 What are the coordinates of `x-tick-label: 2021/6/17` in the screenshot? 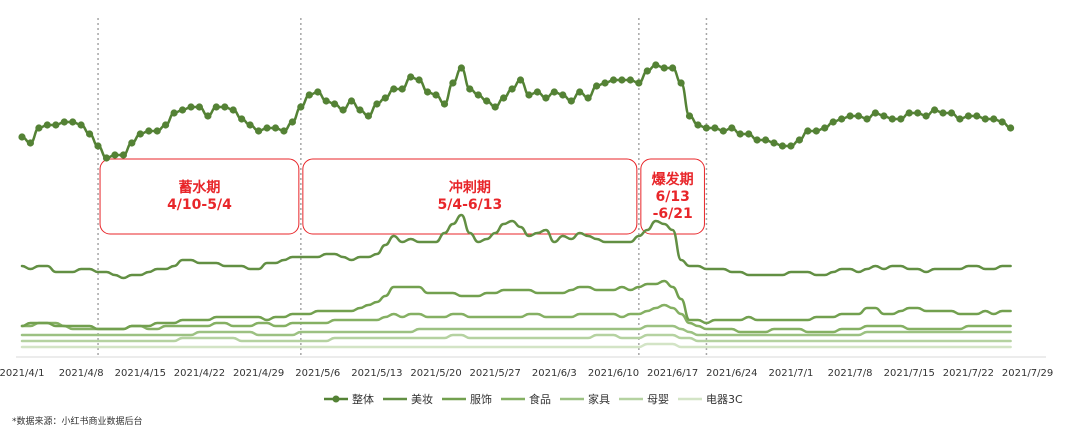 It's located at (672, 373).